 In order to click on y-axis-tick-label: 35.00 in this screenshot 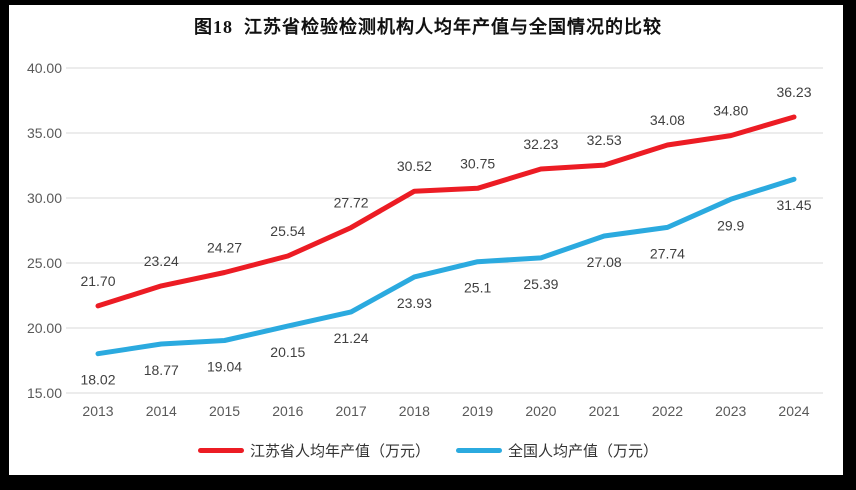, I will do `click(44, 133)`.